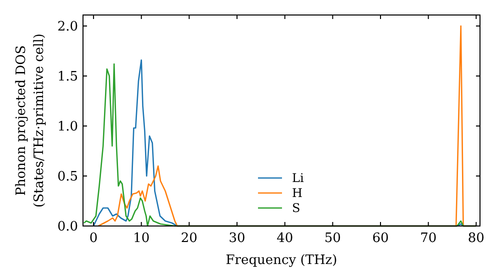  I want to click on x-axis-title: Frequency (THz), so click(282, 260).